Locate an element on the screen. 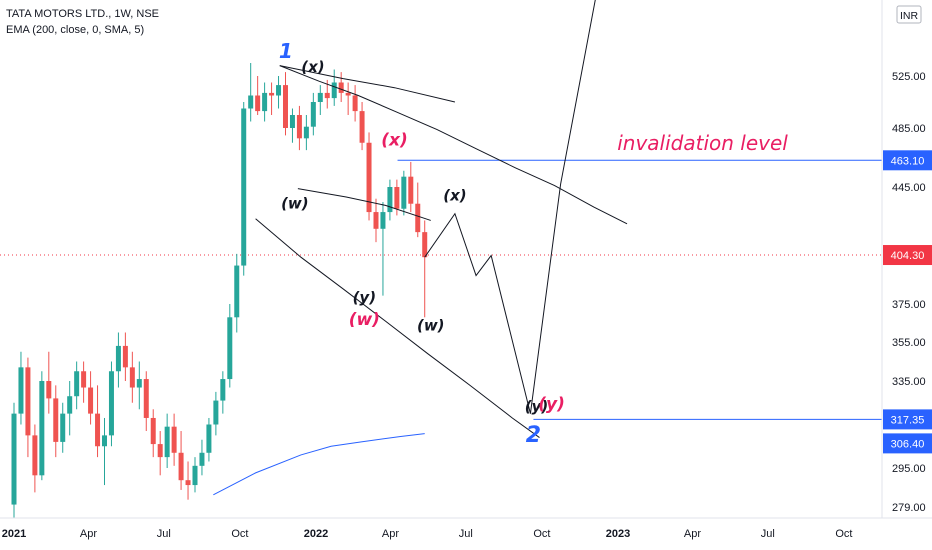 The height and width of the screenshot is (550, 932). currency-badge-box is located at coordinates (909, 14).